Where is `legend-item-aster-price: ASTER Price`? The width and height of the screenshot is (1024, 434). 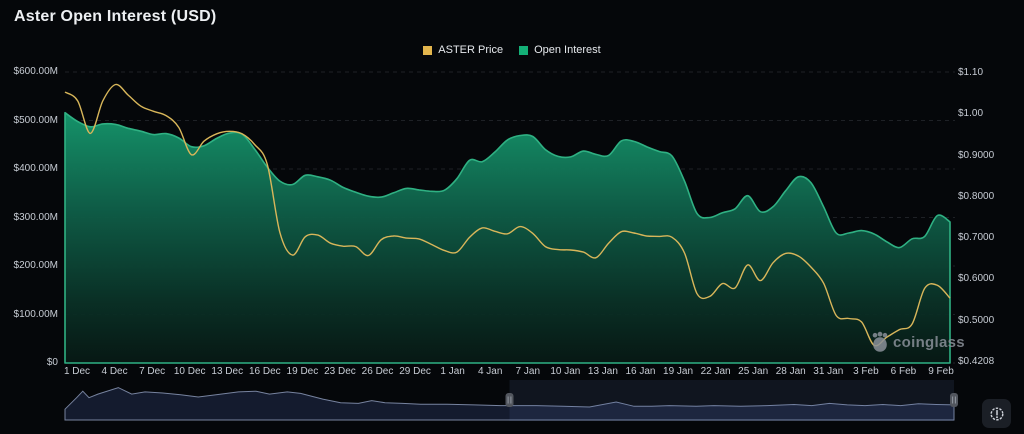 legend-item-aster-price: ASTER Price is located at coordinates (463, 50).